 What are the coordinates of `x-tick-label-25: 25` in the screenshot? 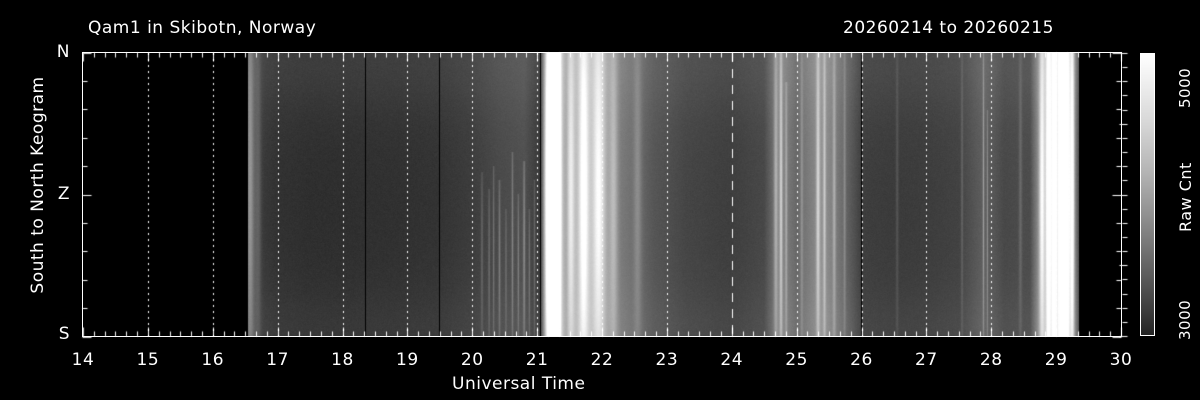 It's located at (796, 360).